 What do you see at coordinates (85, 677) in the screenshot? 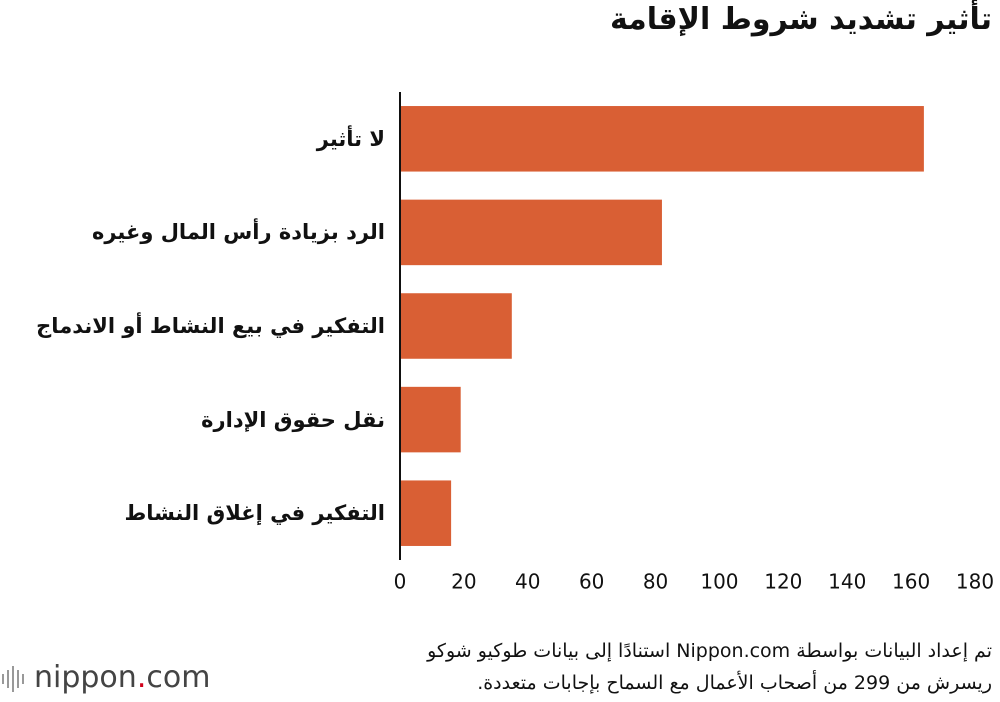
I see `logo-text: nippon` at bounding box center [85, 677].